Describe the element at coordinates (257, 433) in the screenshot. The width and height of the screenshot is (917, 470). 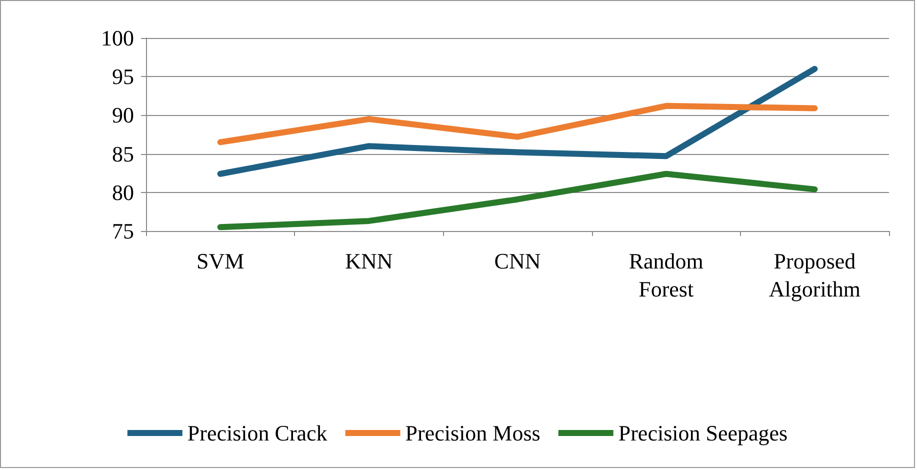
I see `legend-label: Precision Crack` at that location.